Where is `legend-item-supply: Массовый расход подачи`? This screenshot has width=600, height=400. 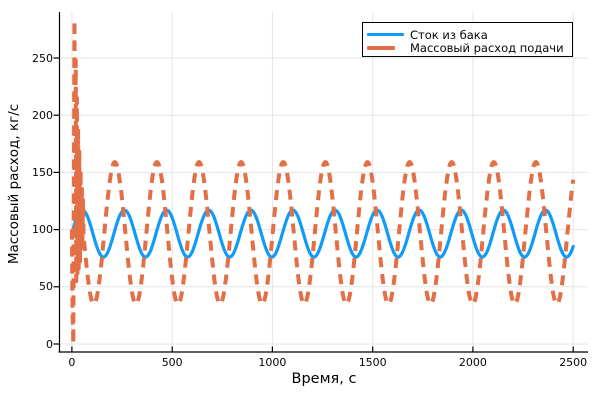 legend-item-supply: Массовый расход подачи is located at coordinates (467, 47).